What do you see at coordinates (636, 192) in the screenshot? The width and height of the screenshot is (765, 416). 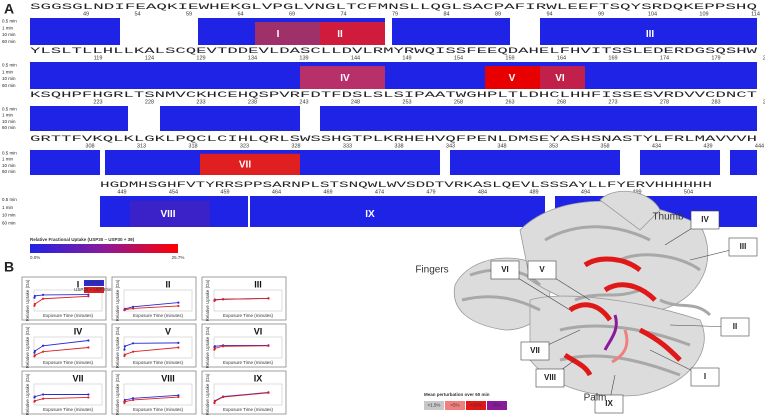 I see `residue-number: 499` at bounding box center [636, 192].